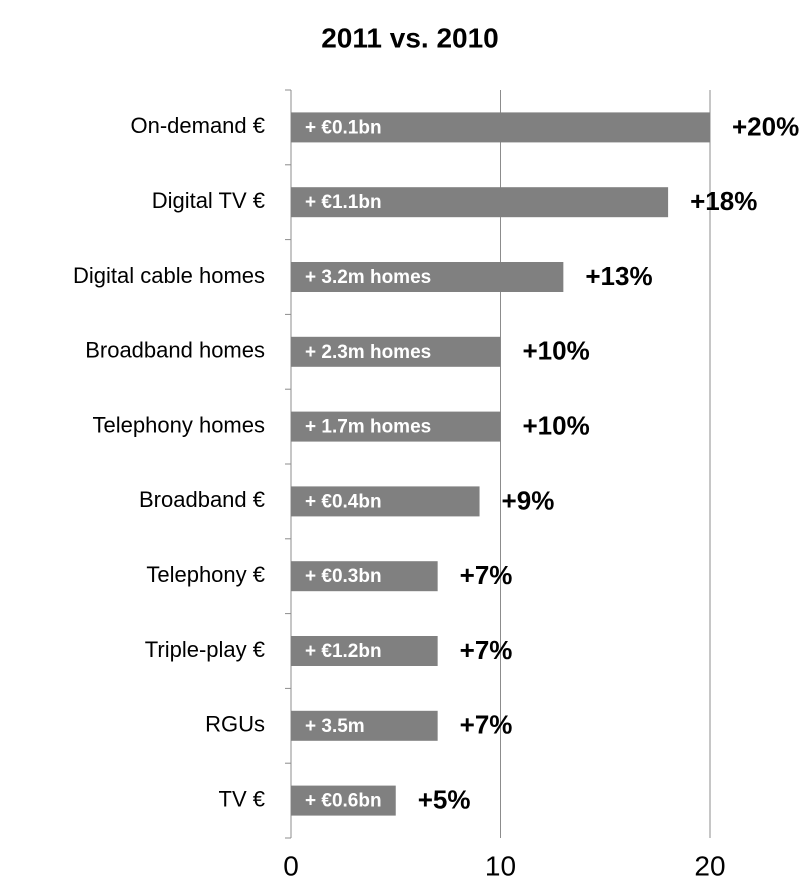 The width and height of the screenshot is (805, 888). I want to click on bar-annotation: + €0.3bn, so click(343, 576).